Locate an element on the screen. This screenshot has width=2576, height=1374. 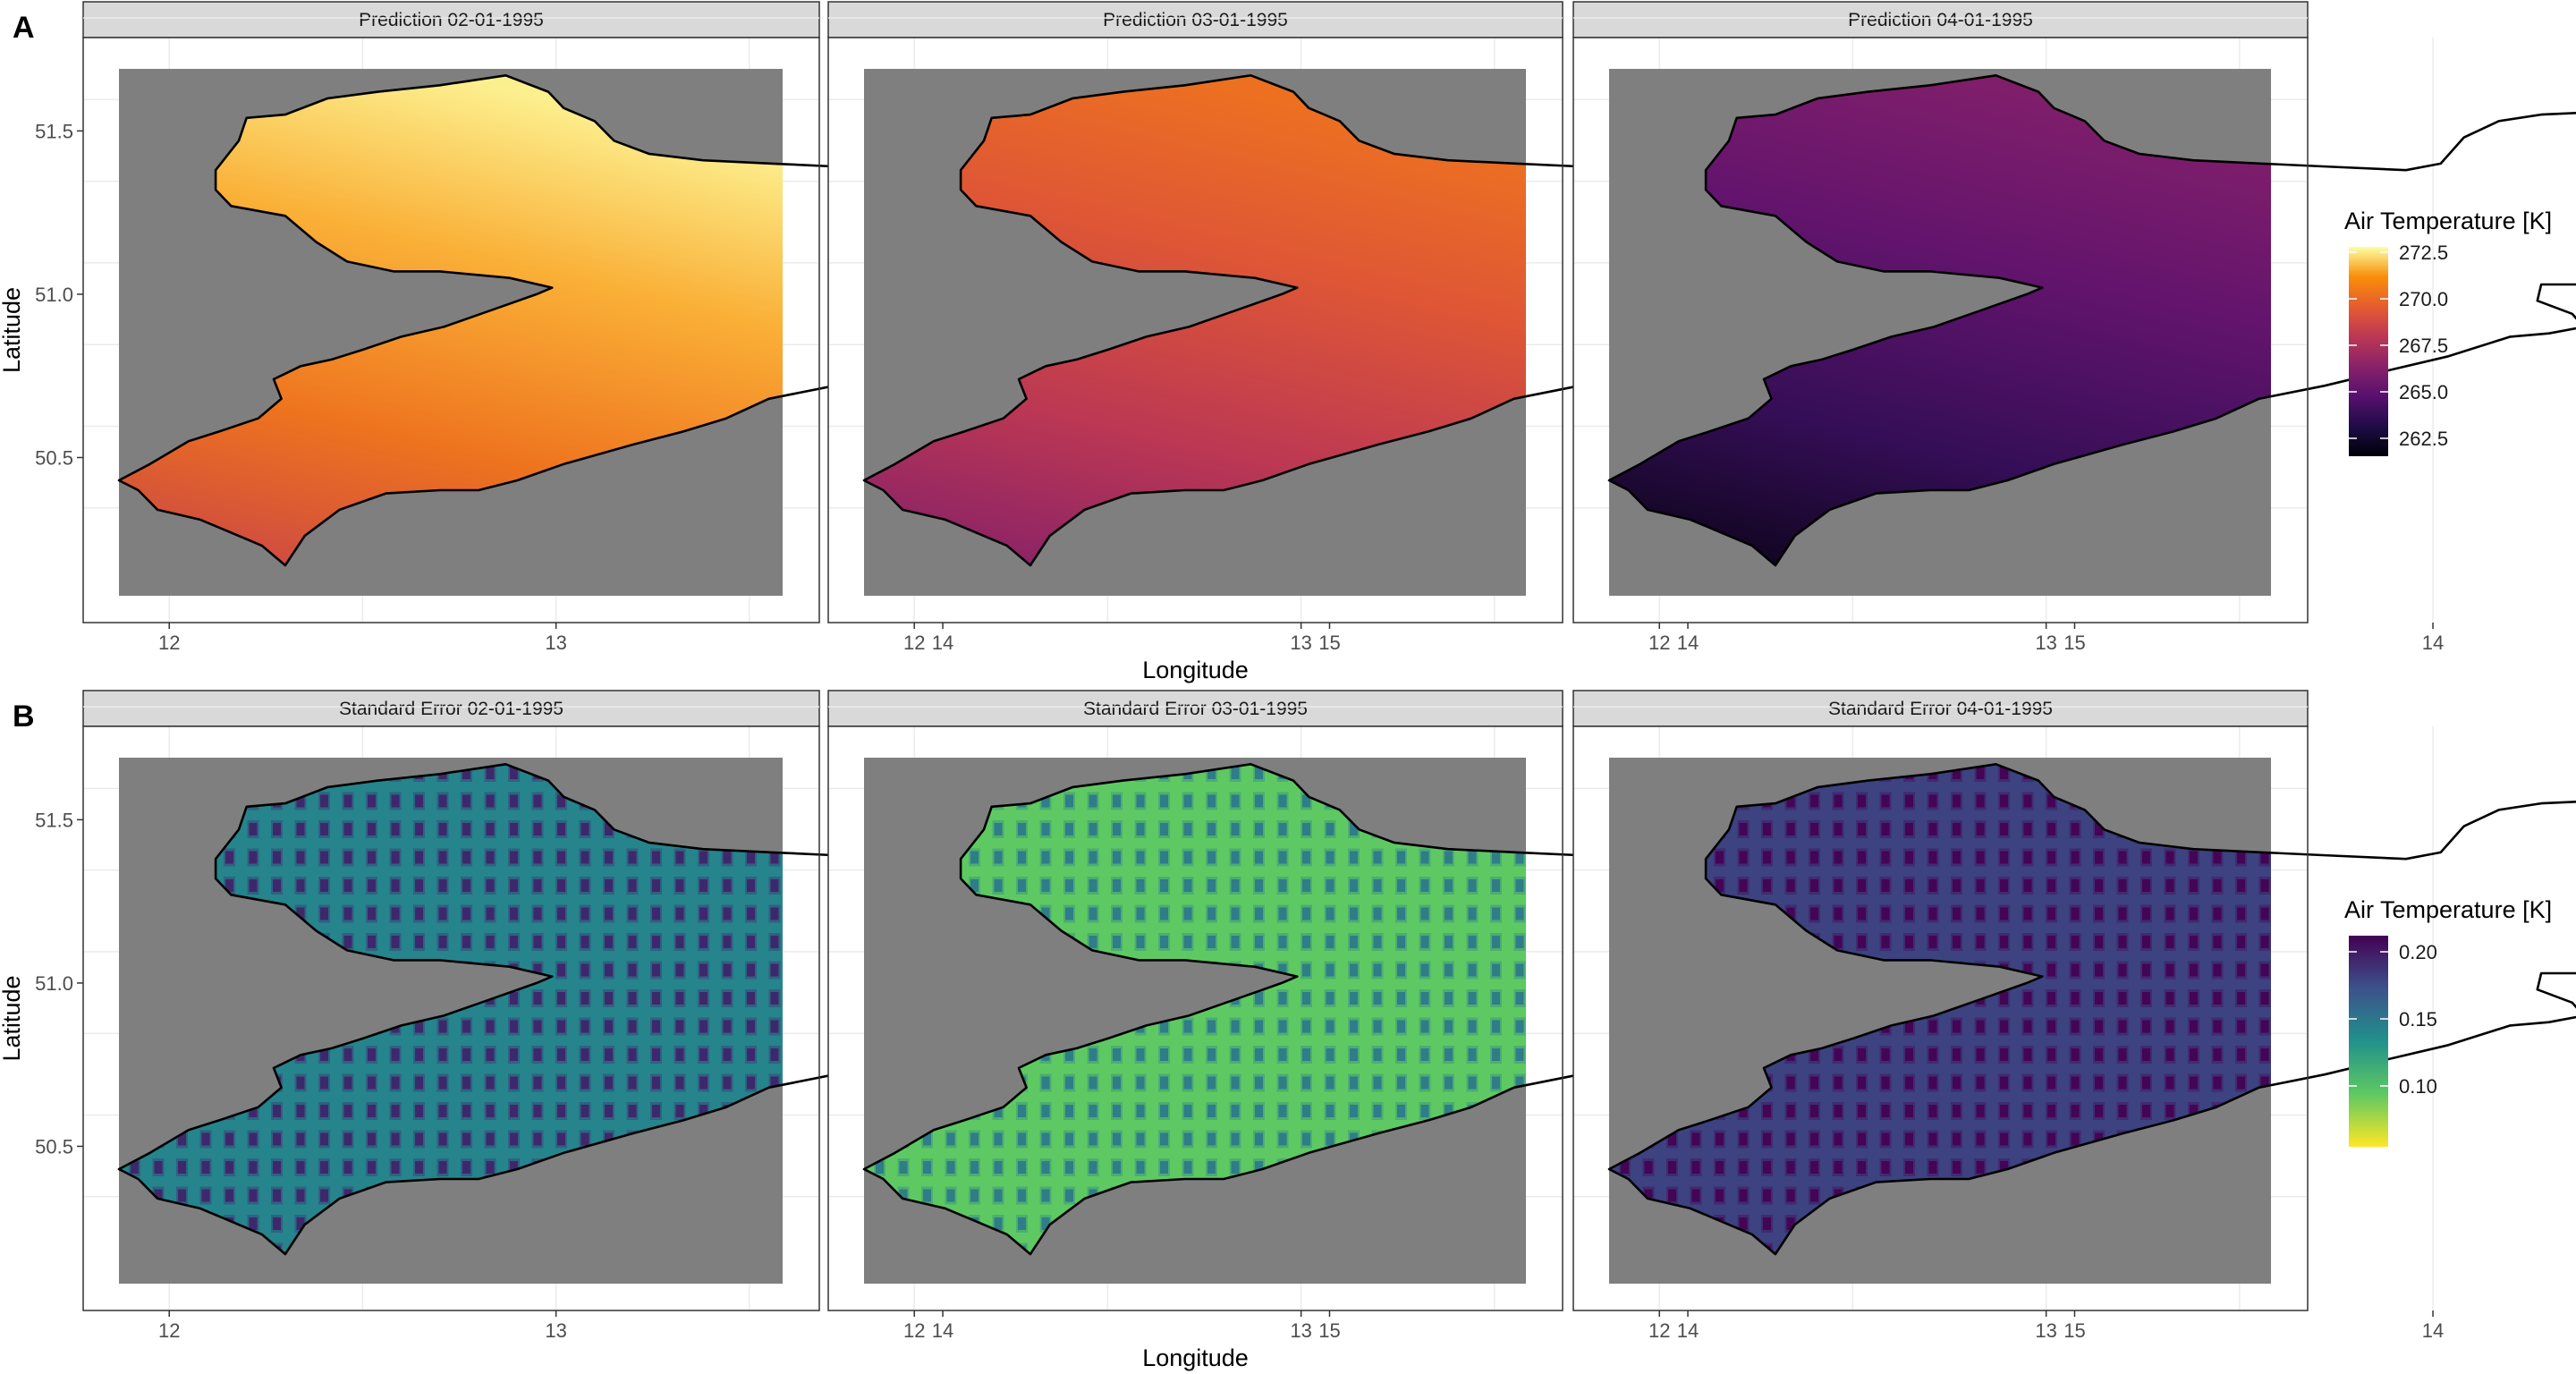
facet-title: Standard Error 03-01-1995 is located at coordinates (1195, 709).